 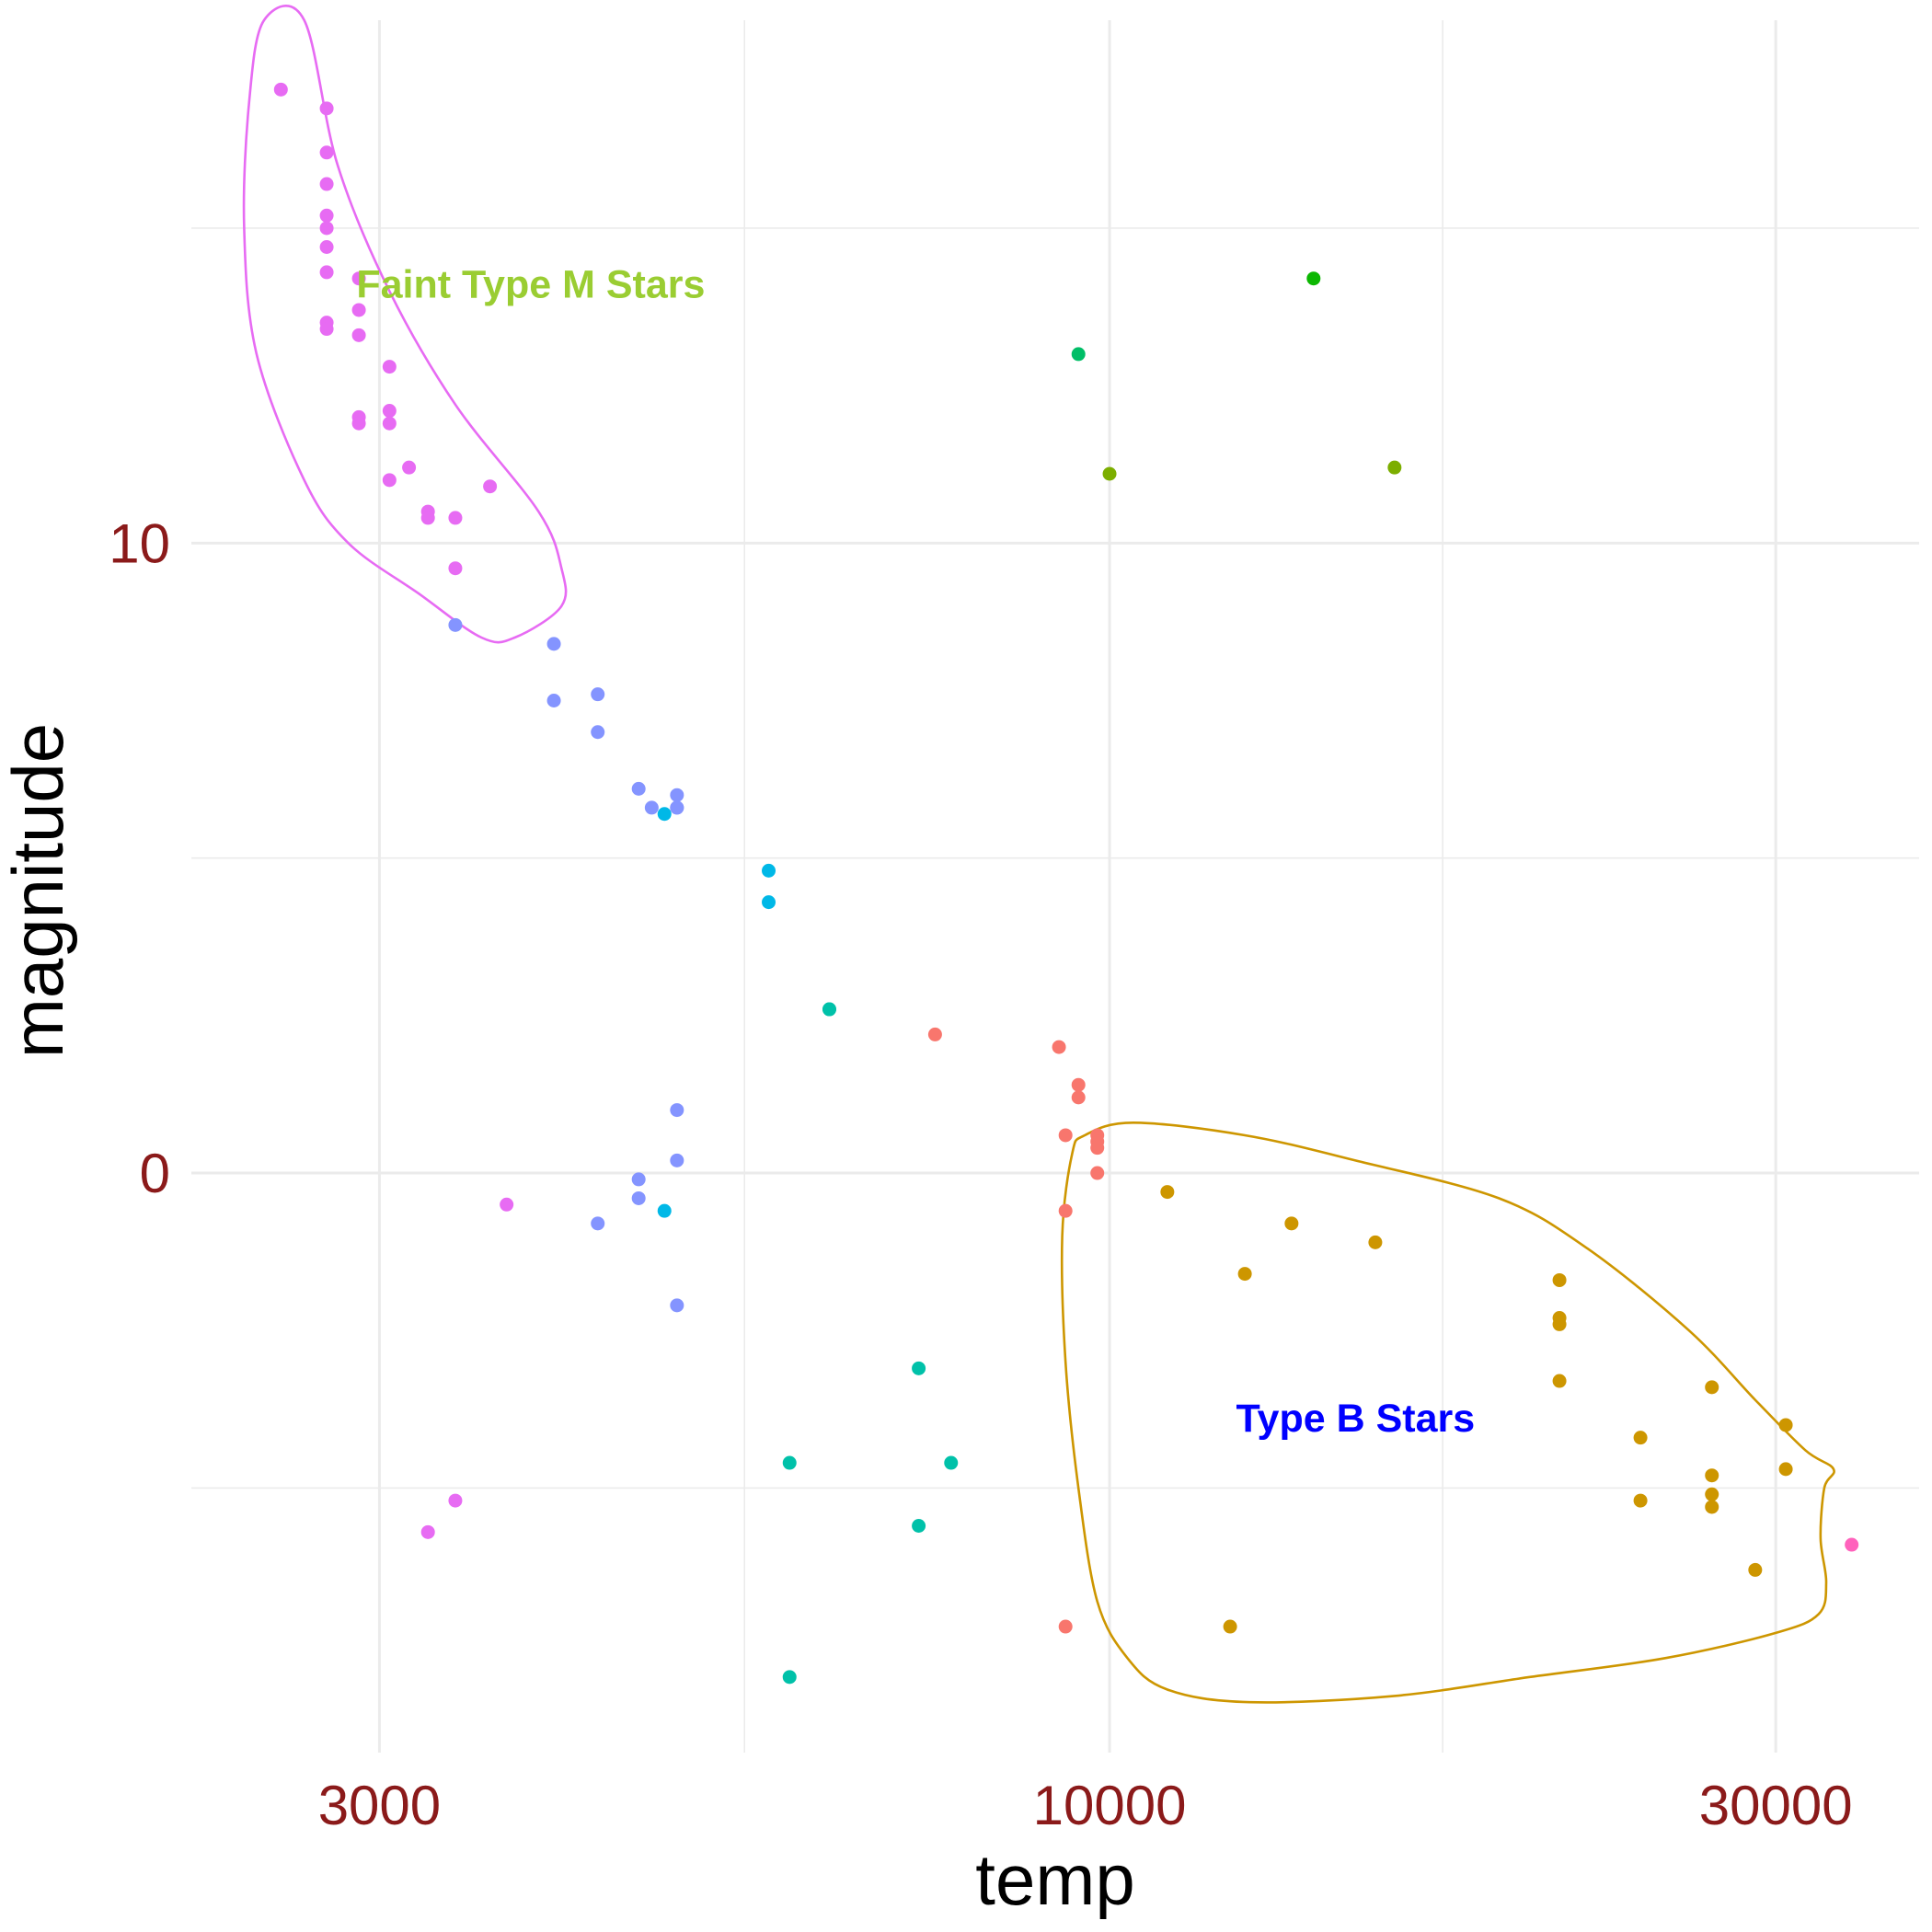 I want to click on chart-annotation: Type B Stars, so click(x=1355, y=1419).